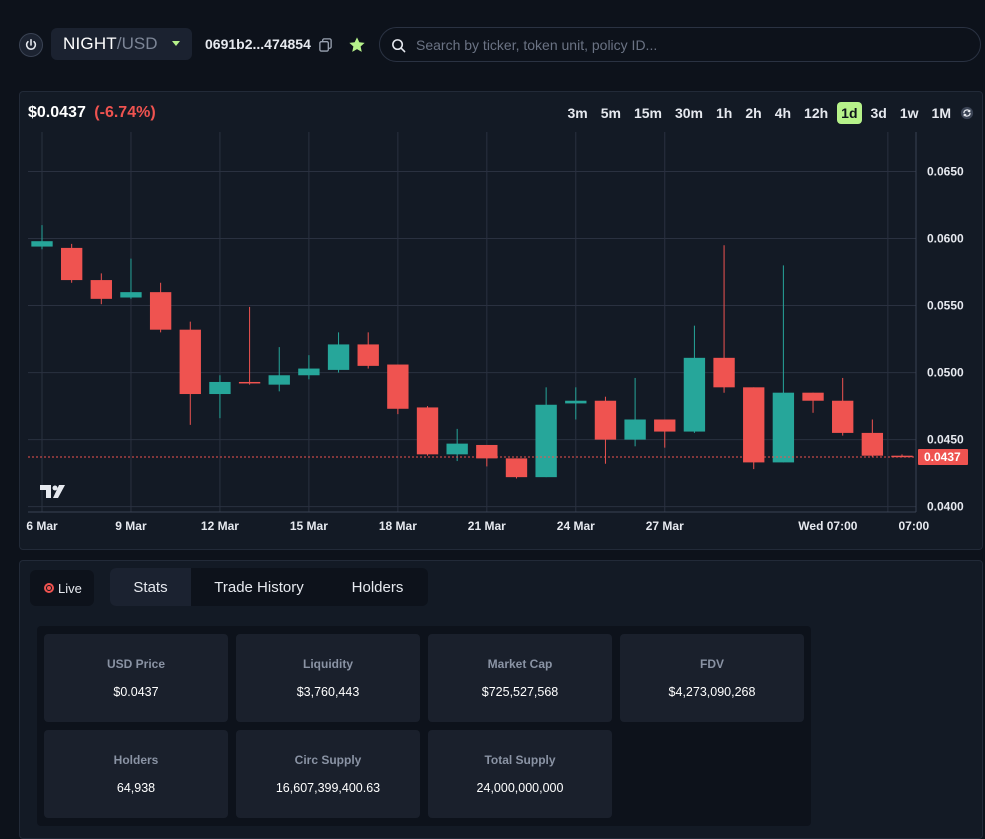  What do you see at coordinates (328, 760) in the screenshot?
I see `stat-label: Circ Supply` at bounding box center [328, 760].